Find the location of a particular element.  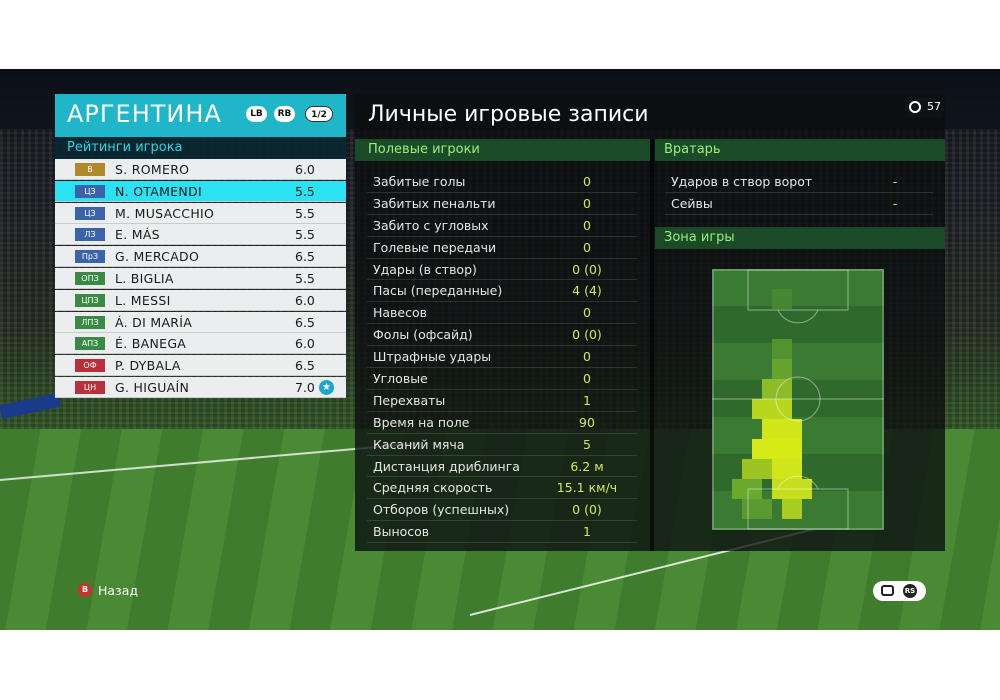

position-badge: ОПЗ is located at coordinates (90, 278).